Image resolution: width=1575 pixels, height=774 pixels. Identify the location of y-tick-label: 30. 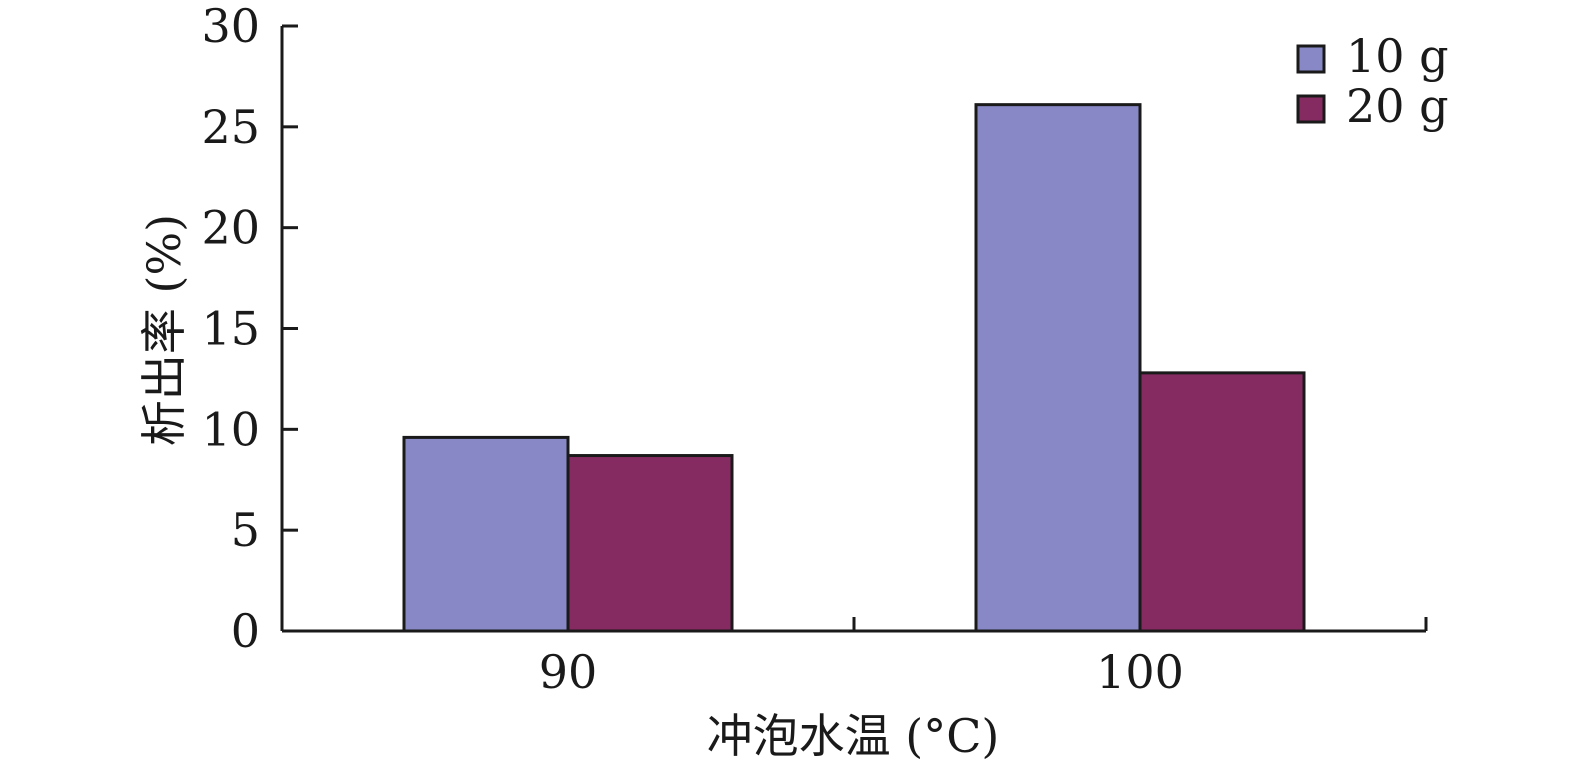
(230, 26).